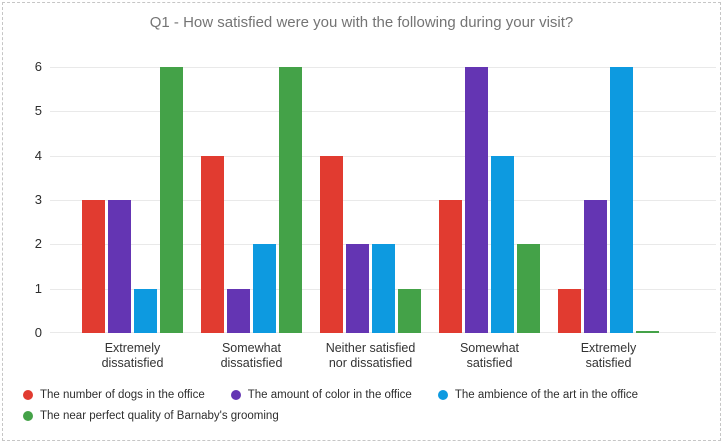 This screenshot has width=725, height=445. I want to click on y-axis-tick-label: 0, so click(38, 332).